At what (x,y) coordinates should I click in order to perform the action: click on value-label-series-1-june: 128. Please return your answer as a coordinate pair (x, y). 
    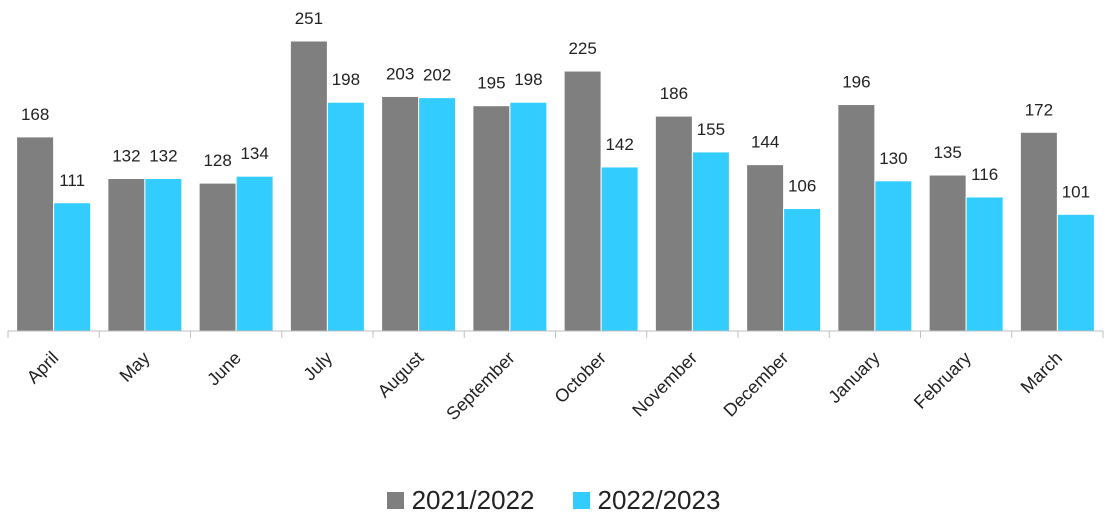
    Looking at the image, I should click on (217, 160).